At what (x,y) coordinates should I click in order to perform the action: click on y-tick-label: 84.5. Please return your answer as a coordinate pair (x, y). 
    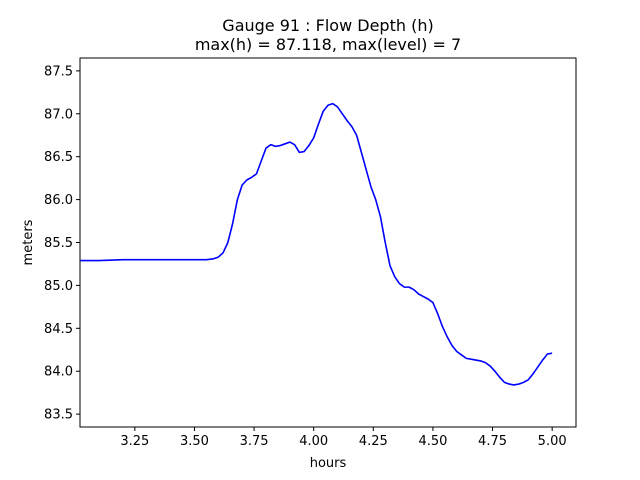
    Looking at the image, I should click on (58, 329).